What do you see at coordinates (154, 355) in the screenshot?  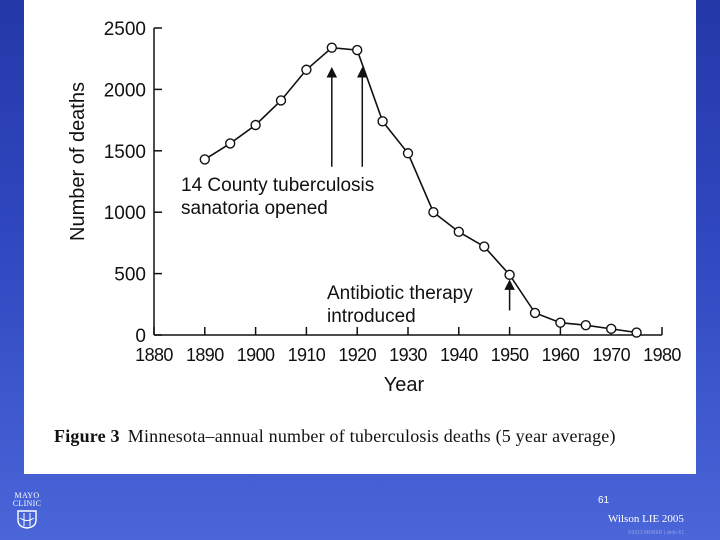 I see `x-tick-label: 1880` at bounding box center [154, 355].